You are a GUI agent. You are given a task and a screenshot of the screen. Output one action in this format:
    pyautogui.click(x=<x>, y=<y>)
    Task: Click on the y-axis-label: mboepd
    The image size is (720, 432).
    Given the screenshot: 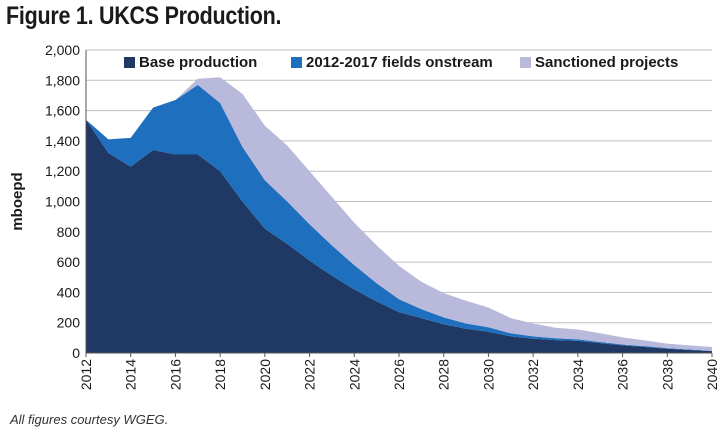 What is the action you would take?
    pyautogui.click(x=17, y=201)
    